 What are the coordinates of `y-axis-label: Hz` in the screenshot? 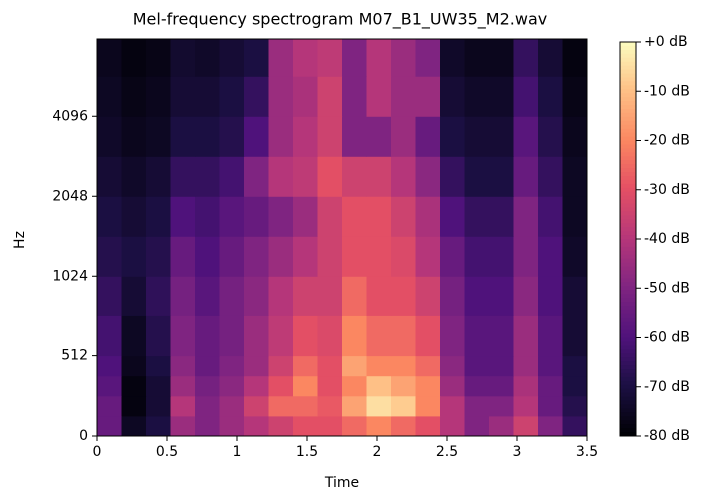 It's located at (20, 240).